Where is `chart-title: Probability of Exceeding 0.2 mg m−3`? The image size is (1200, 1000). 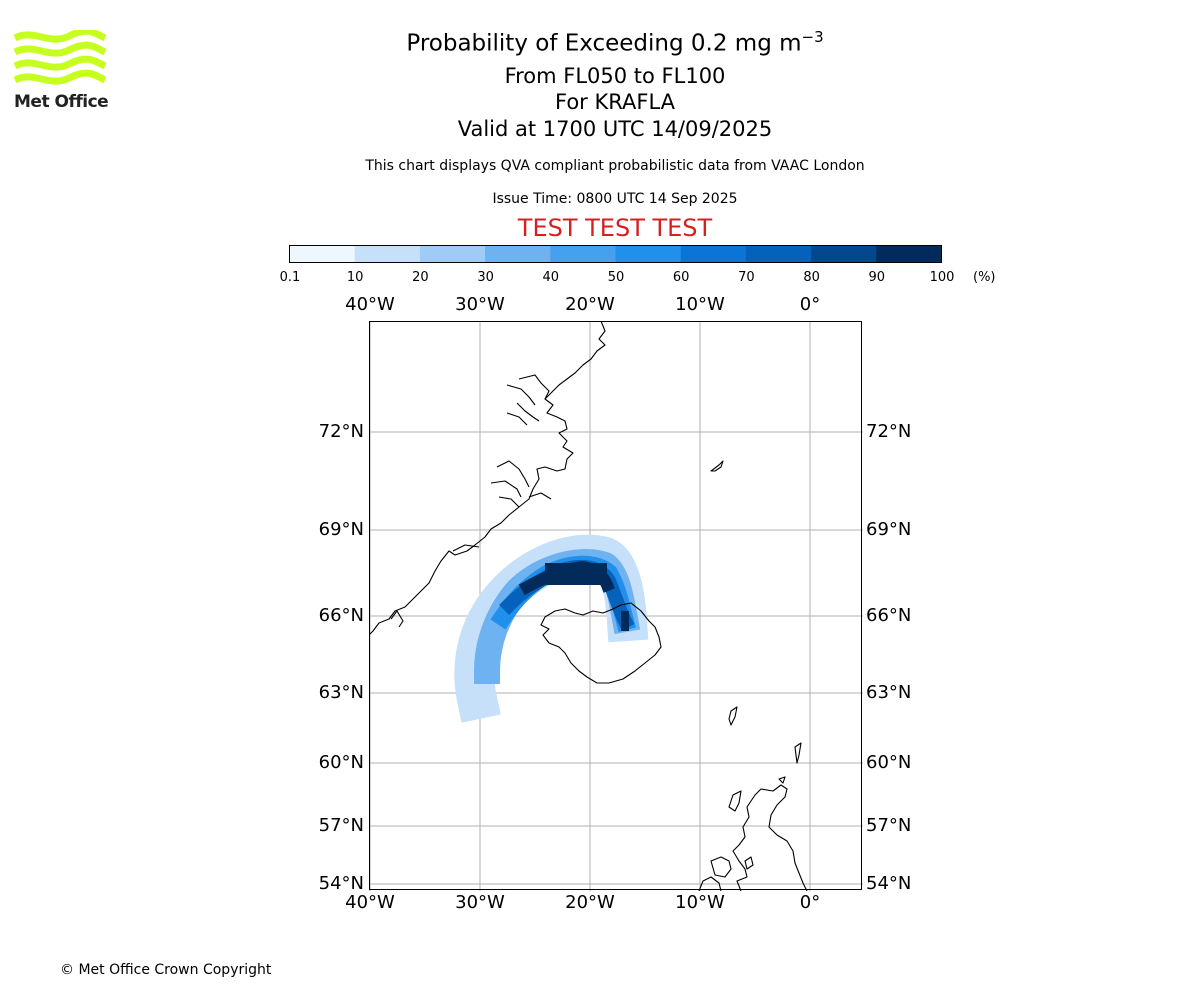
chart-title: Probability of Exceeding 0.2 mg m−3 is located at coordinates (600, 42).